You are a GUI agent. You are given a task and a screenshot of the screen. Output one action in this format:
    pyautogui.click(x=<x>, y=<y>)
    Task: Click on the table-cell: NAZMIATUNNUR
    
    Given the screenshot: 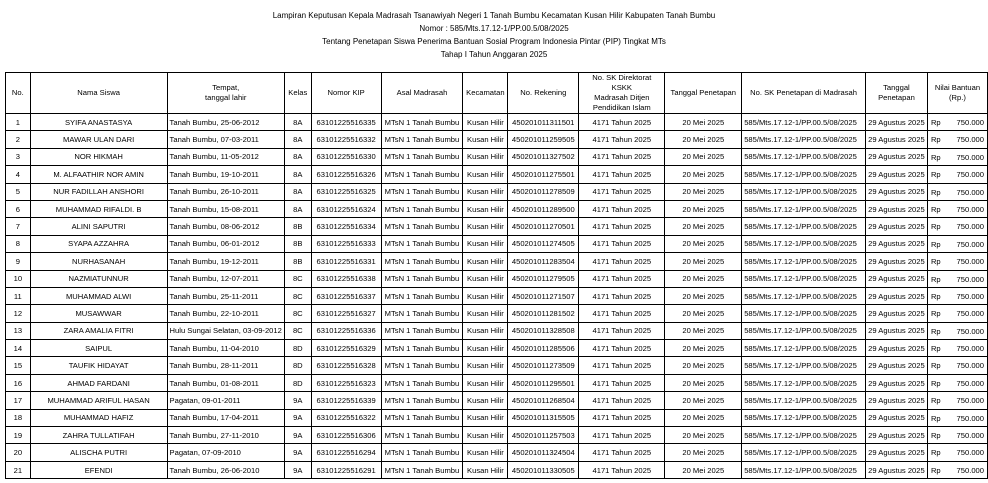 What is the action you would take?
    pyautogui.click(x=98, y=278)
    